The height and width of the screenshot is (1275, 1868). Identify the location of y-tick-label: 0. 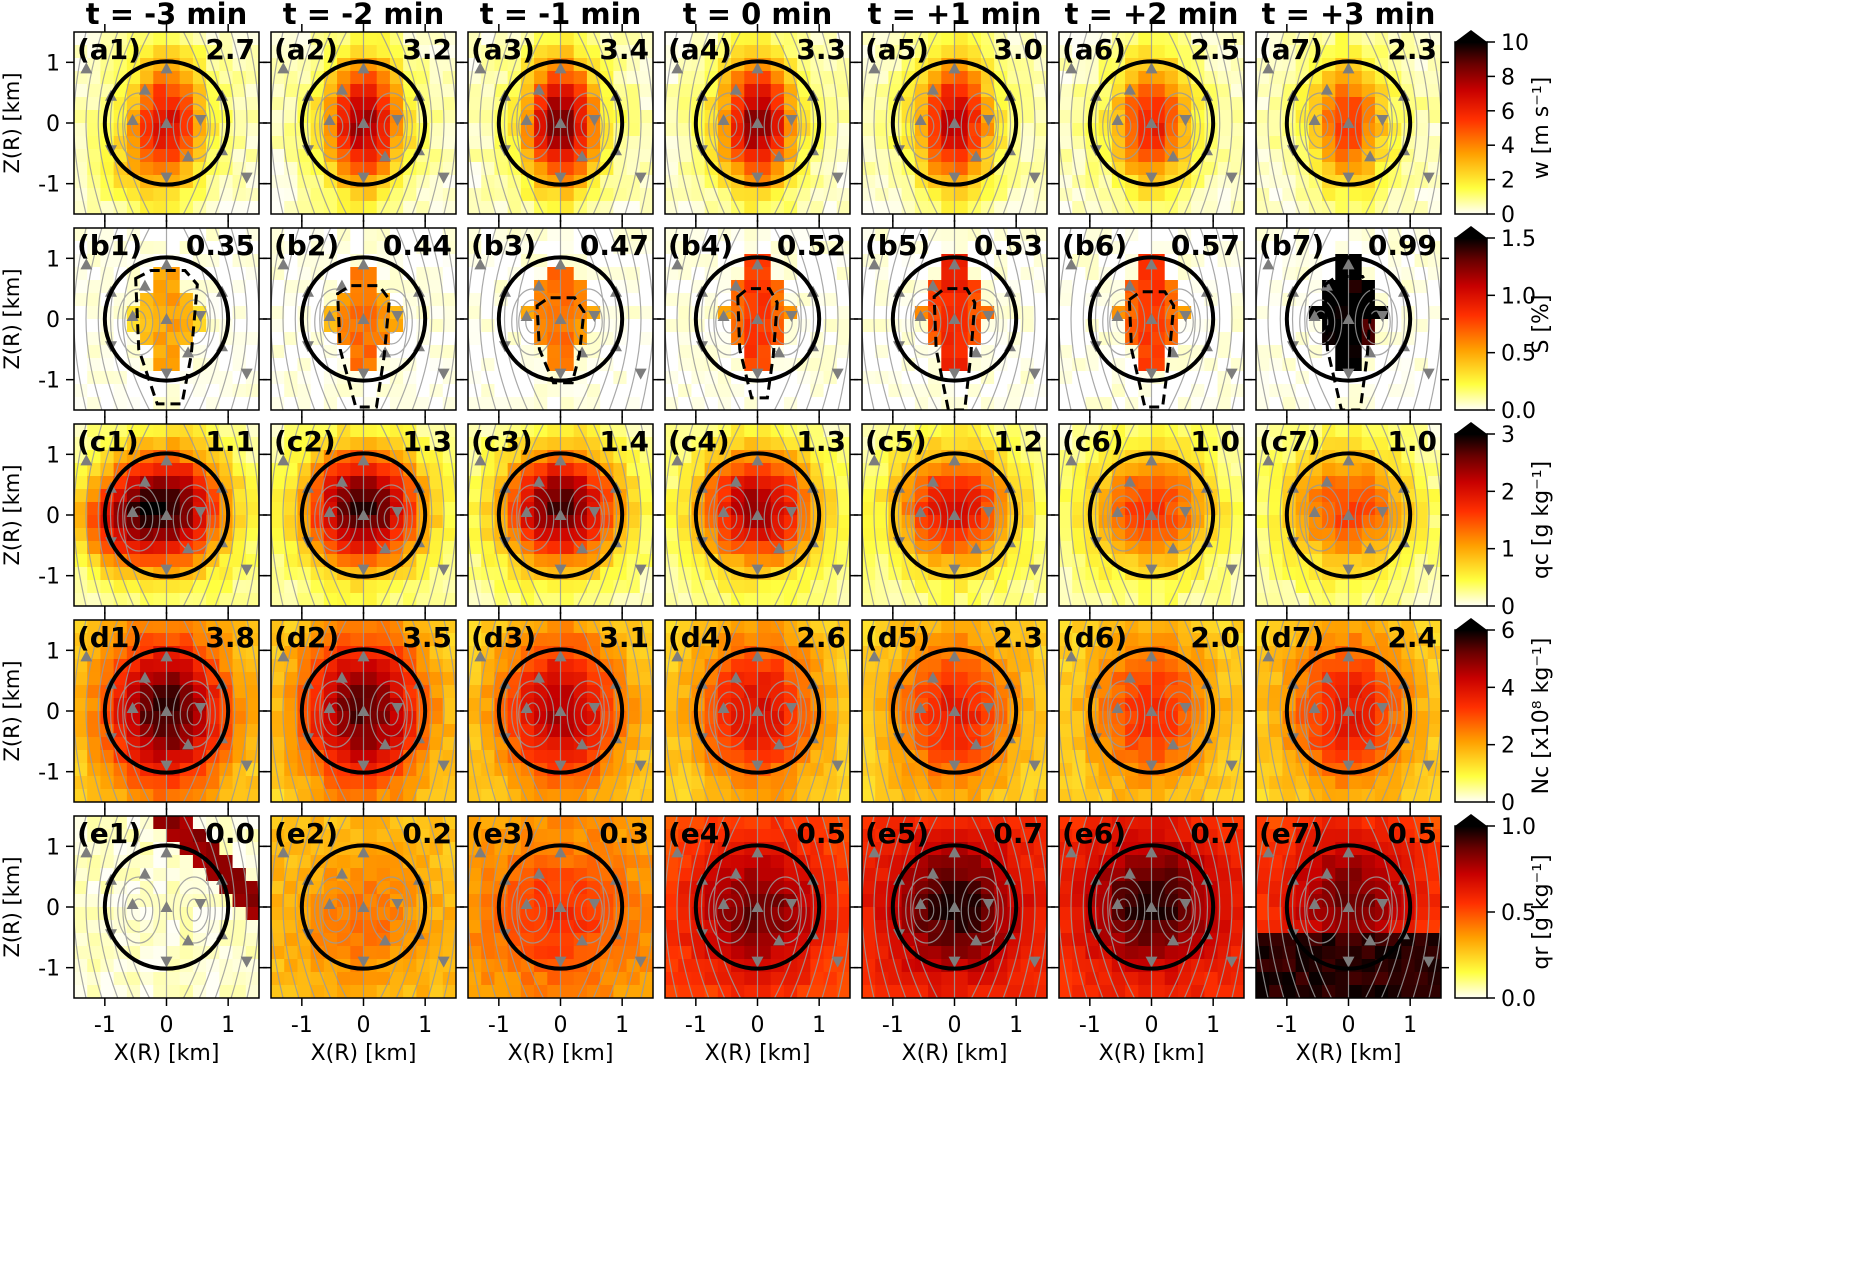
(53, 124).